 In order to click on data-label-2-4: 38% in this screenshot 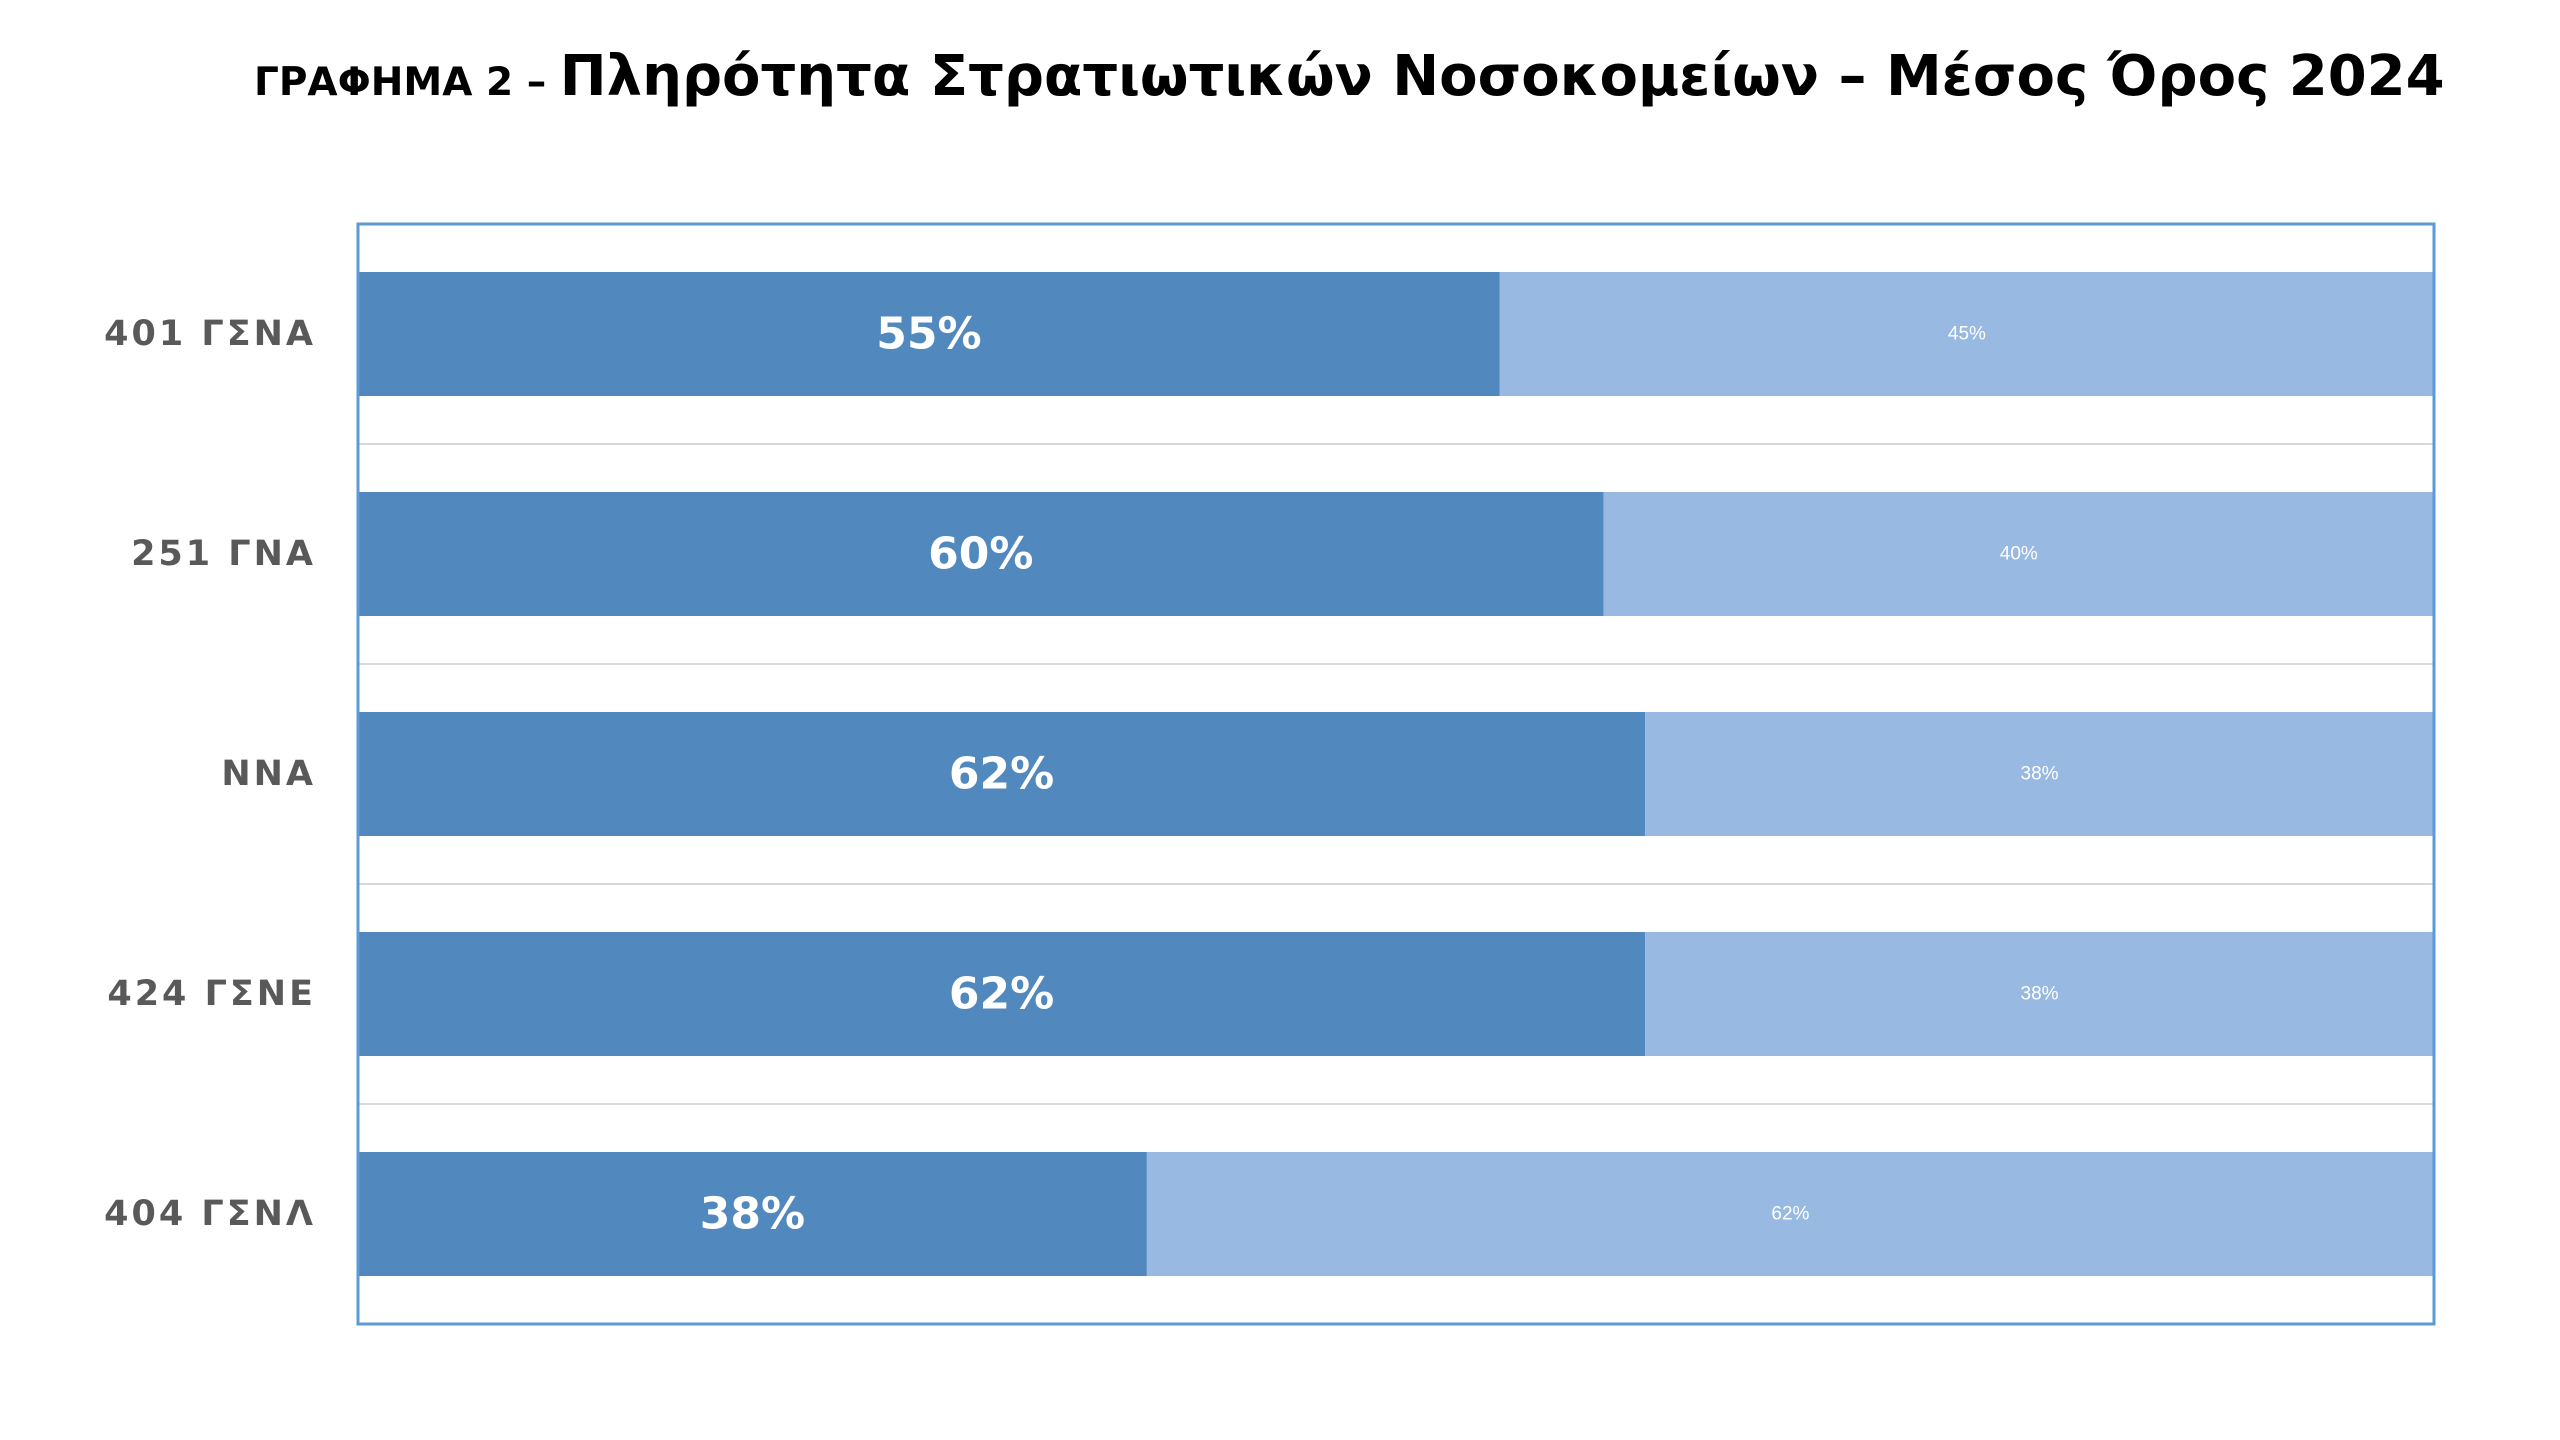, I will do `click(2040, 994)`.